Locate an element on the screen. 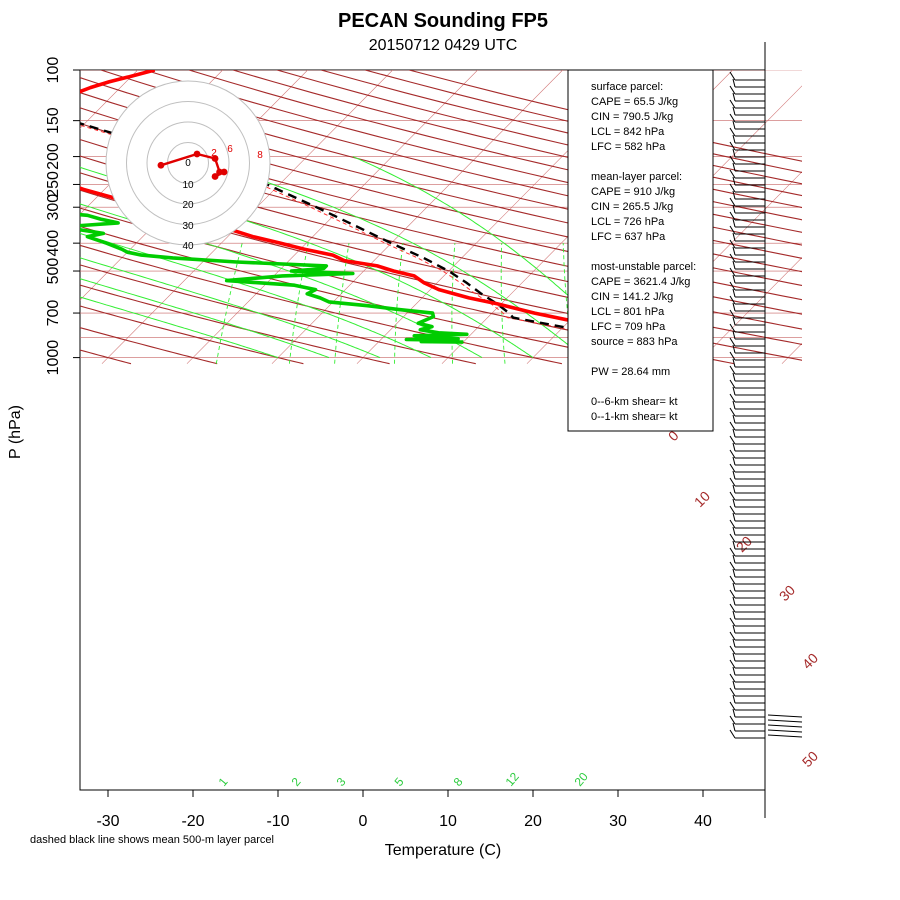  info-box-line: most-unstable parcel: is located at coordinates (643, 267).